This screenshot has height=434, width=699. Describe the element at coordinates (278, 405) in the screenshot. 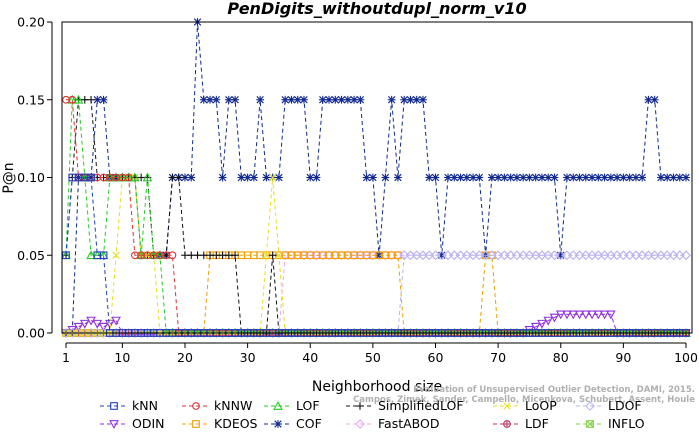

I see `legend-marker-lof` at that location.